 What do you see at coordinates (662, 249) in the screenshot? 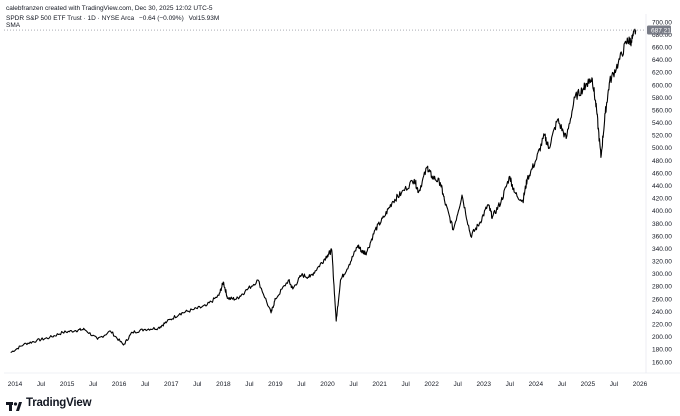
I see `y-tick-label: 340.00` at bounding box center [662, 249].